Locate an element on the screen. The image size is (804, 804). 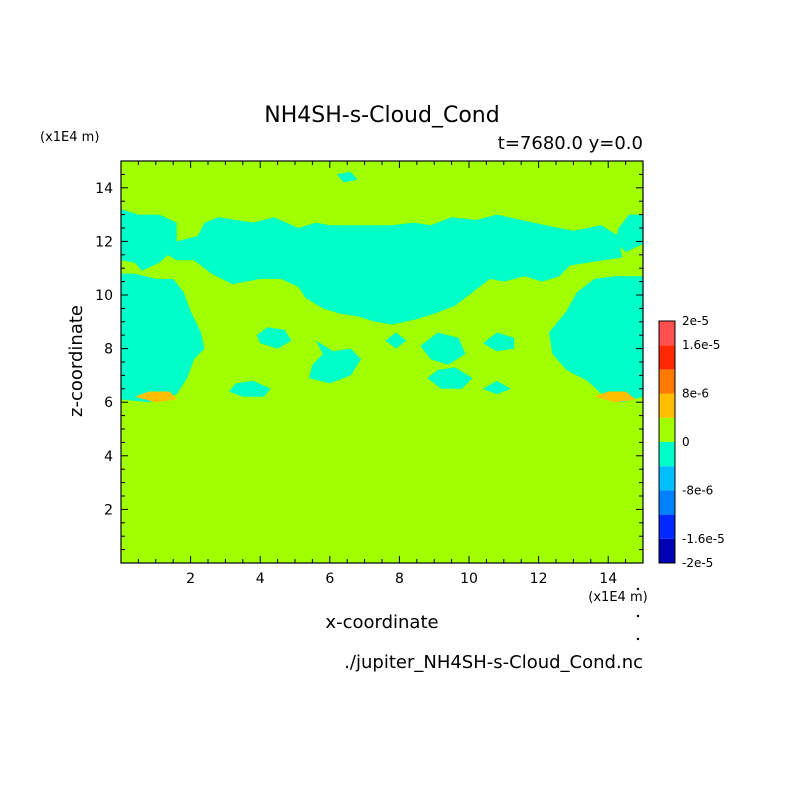
y-tick-label: 14 is located at coordinates (104, 189).